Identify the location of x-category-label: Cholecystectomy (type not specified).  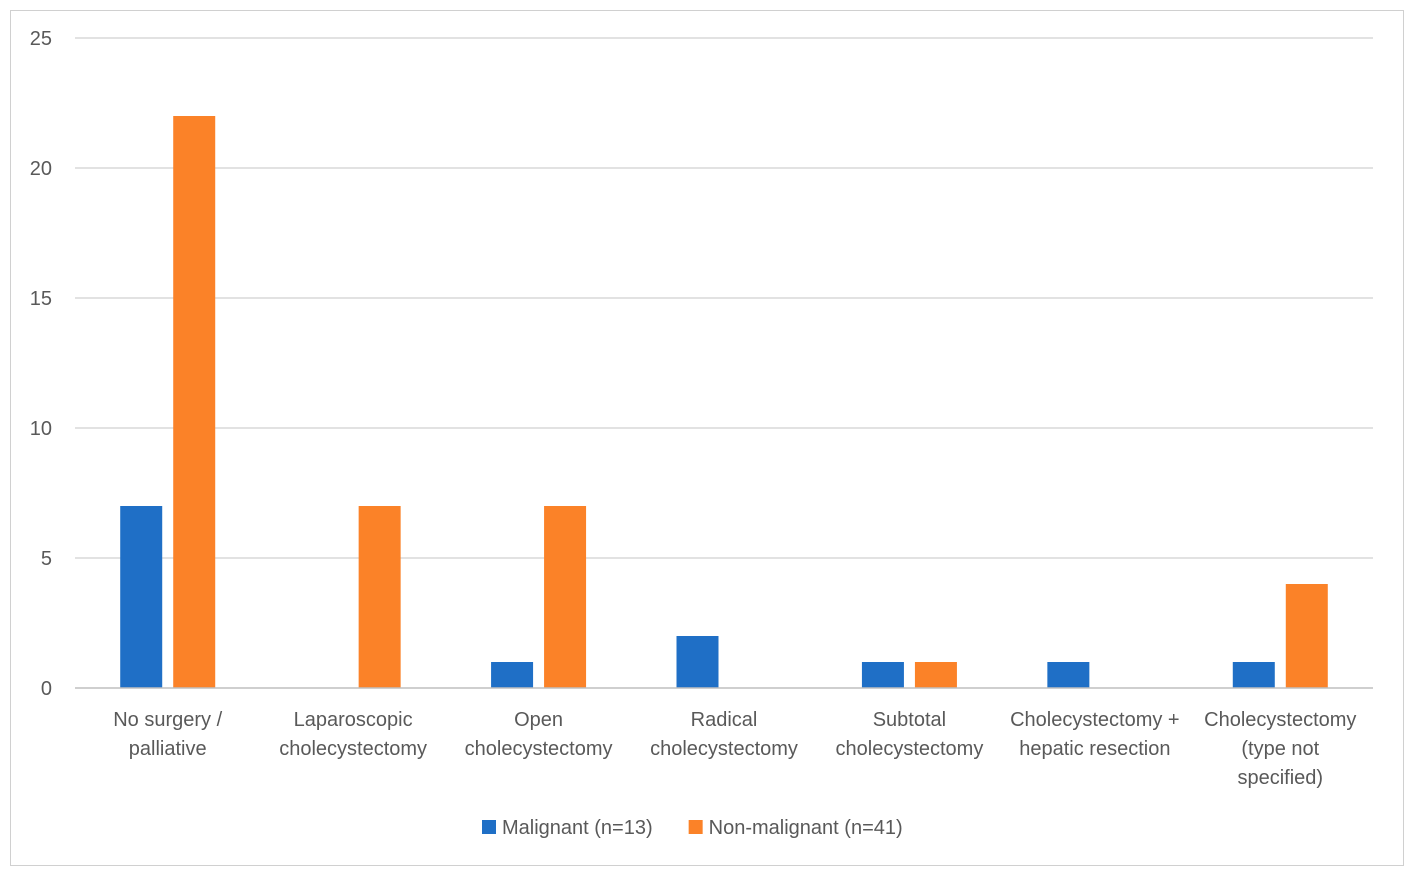
(1280, 749).